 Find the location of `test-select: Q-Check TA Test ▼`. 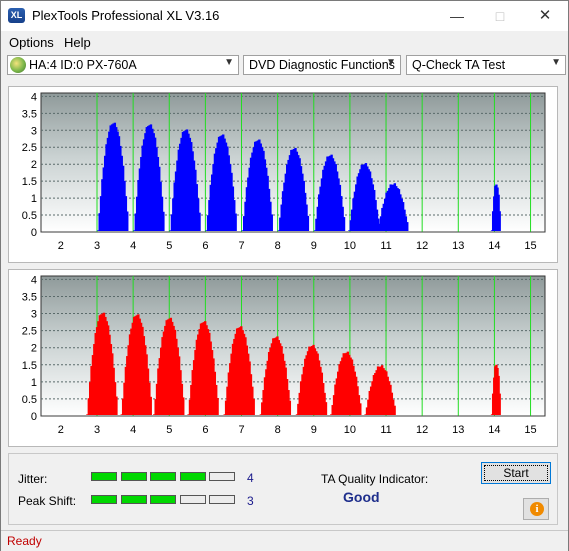

test-select: Q-Check TA Test ▼ is located at coordinates (486, 65).